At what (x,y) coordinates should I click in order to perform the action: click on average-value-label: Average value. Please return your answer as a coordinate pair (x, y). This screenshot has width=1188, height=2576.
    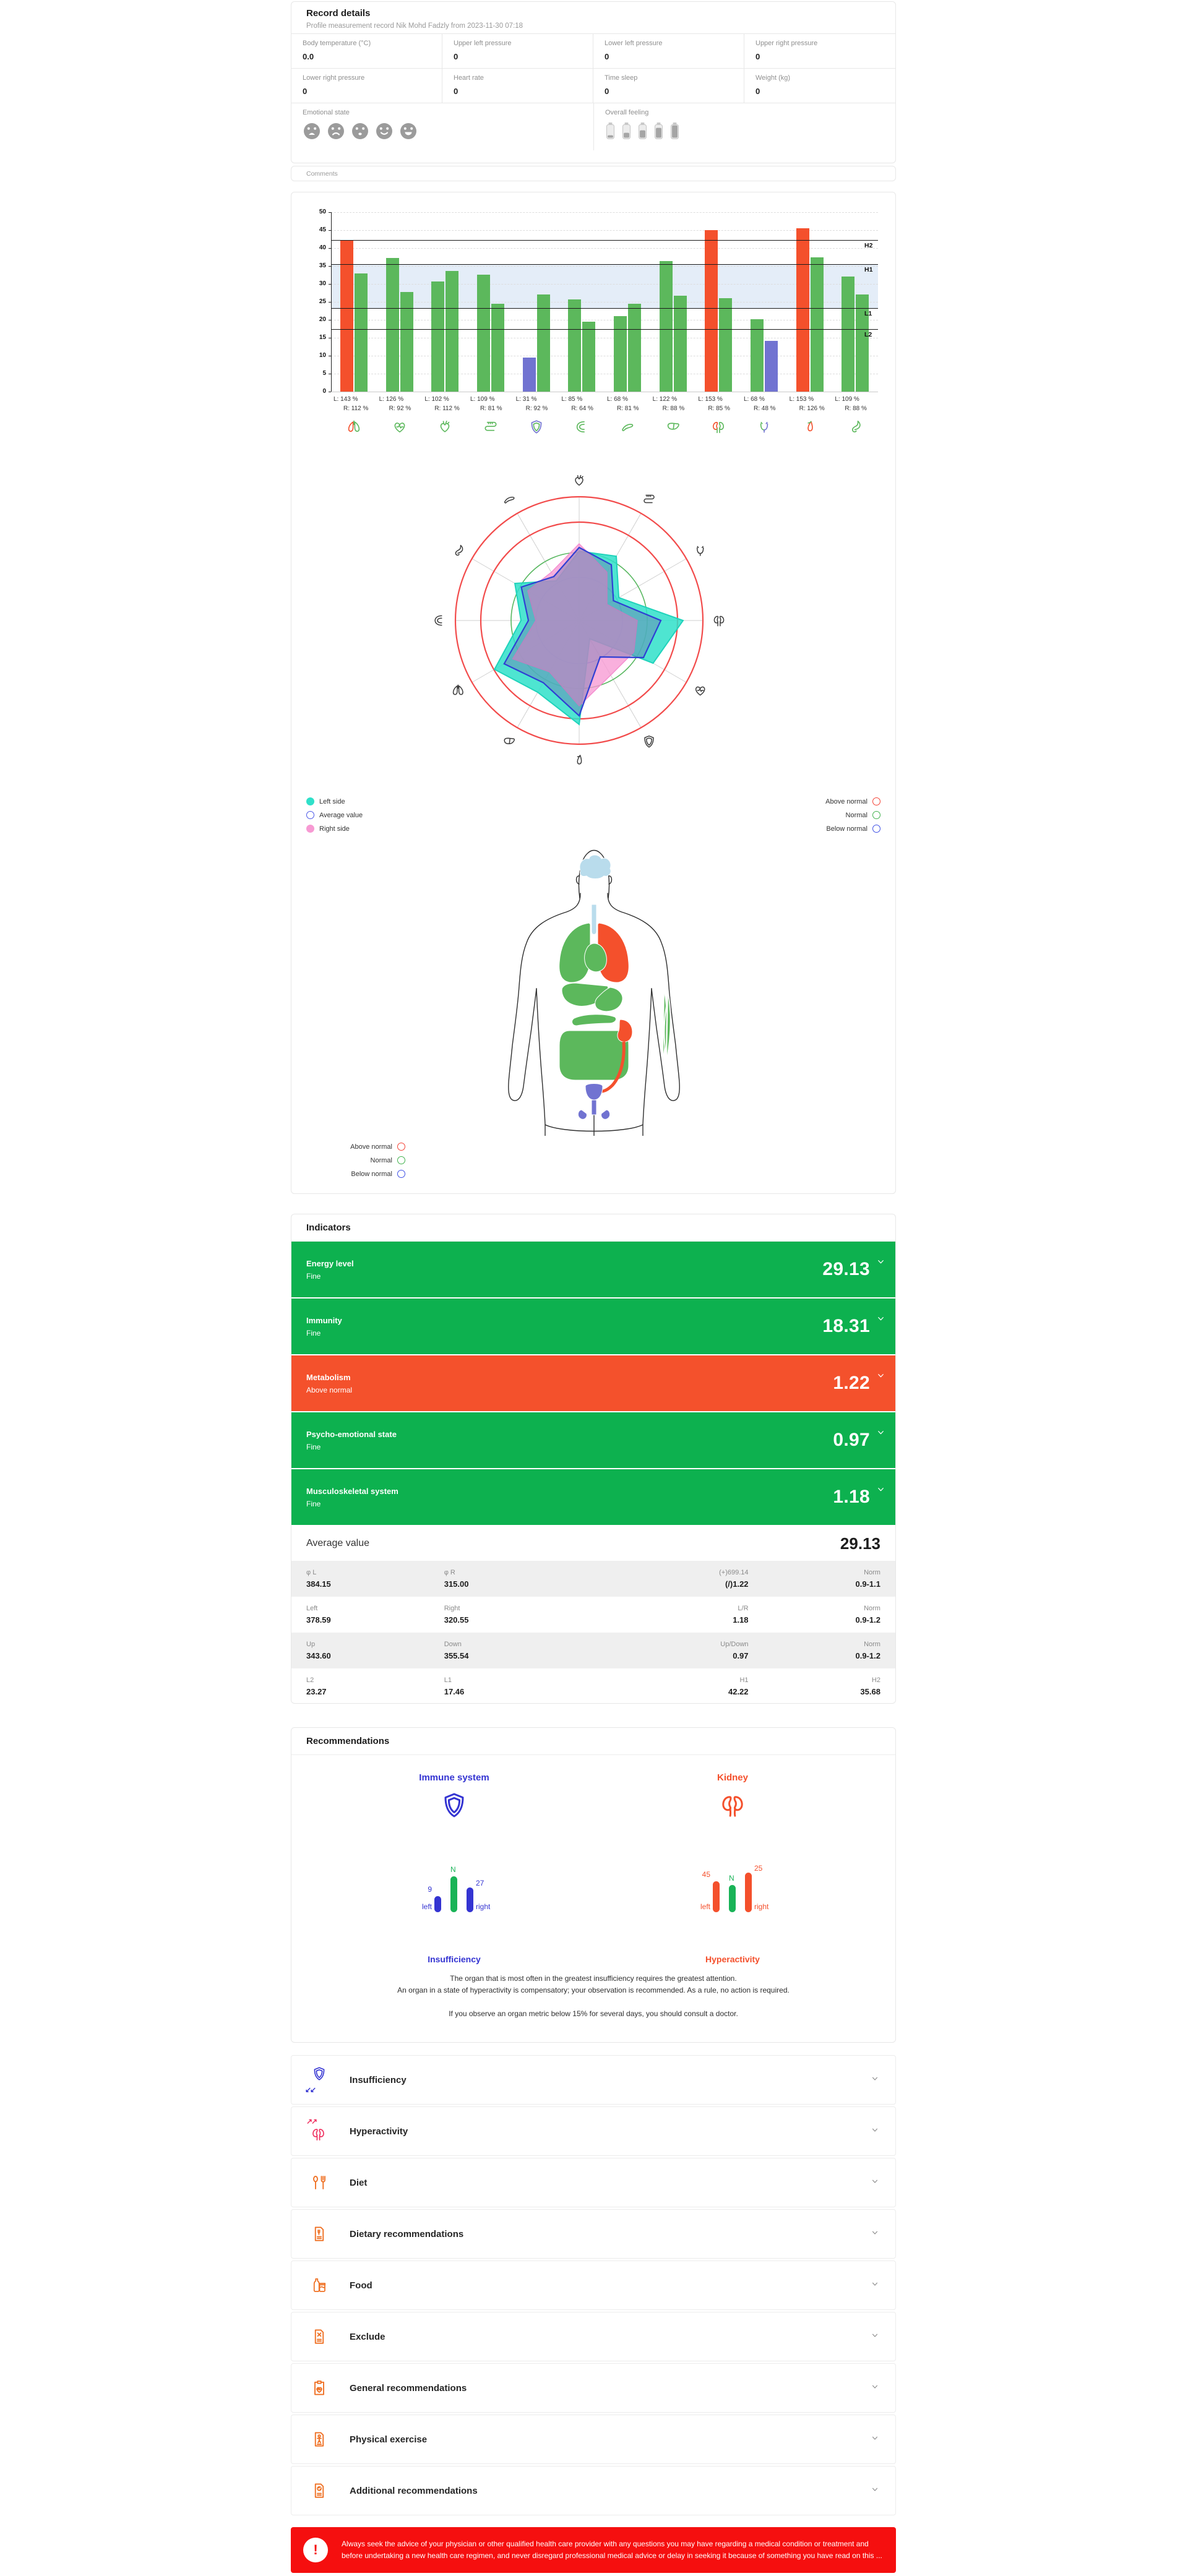
    Looking at the image, I should click on (338, 1543).